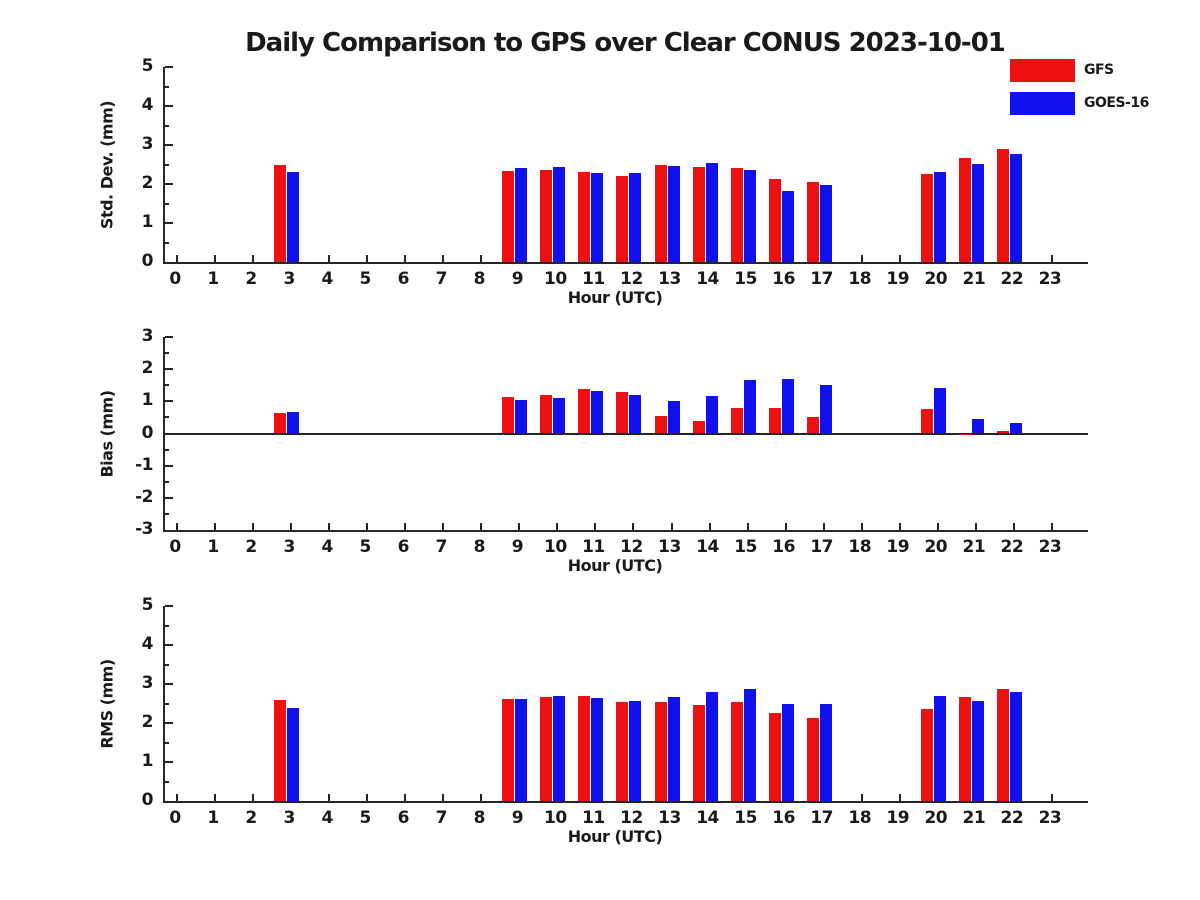 The height and width of the screenshot is (900, 1200). Describe the element at coordinates (1050, 547) in the screenshot. I see `x-tick-label: 23` at that location.